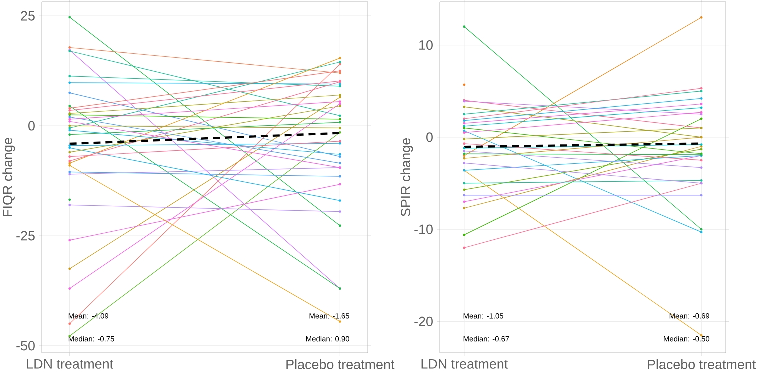  I want to click on y-tick-label: 25, so click(28, 16).